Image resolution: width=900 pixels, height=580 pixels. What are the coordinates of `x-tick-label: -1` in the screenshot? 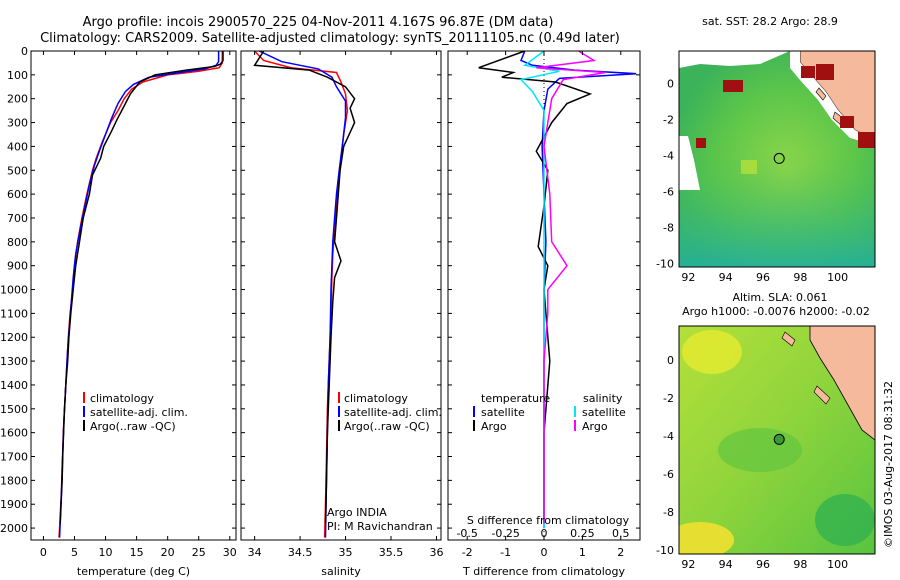 It's located at (505, 552).